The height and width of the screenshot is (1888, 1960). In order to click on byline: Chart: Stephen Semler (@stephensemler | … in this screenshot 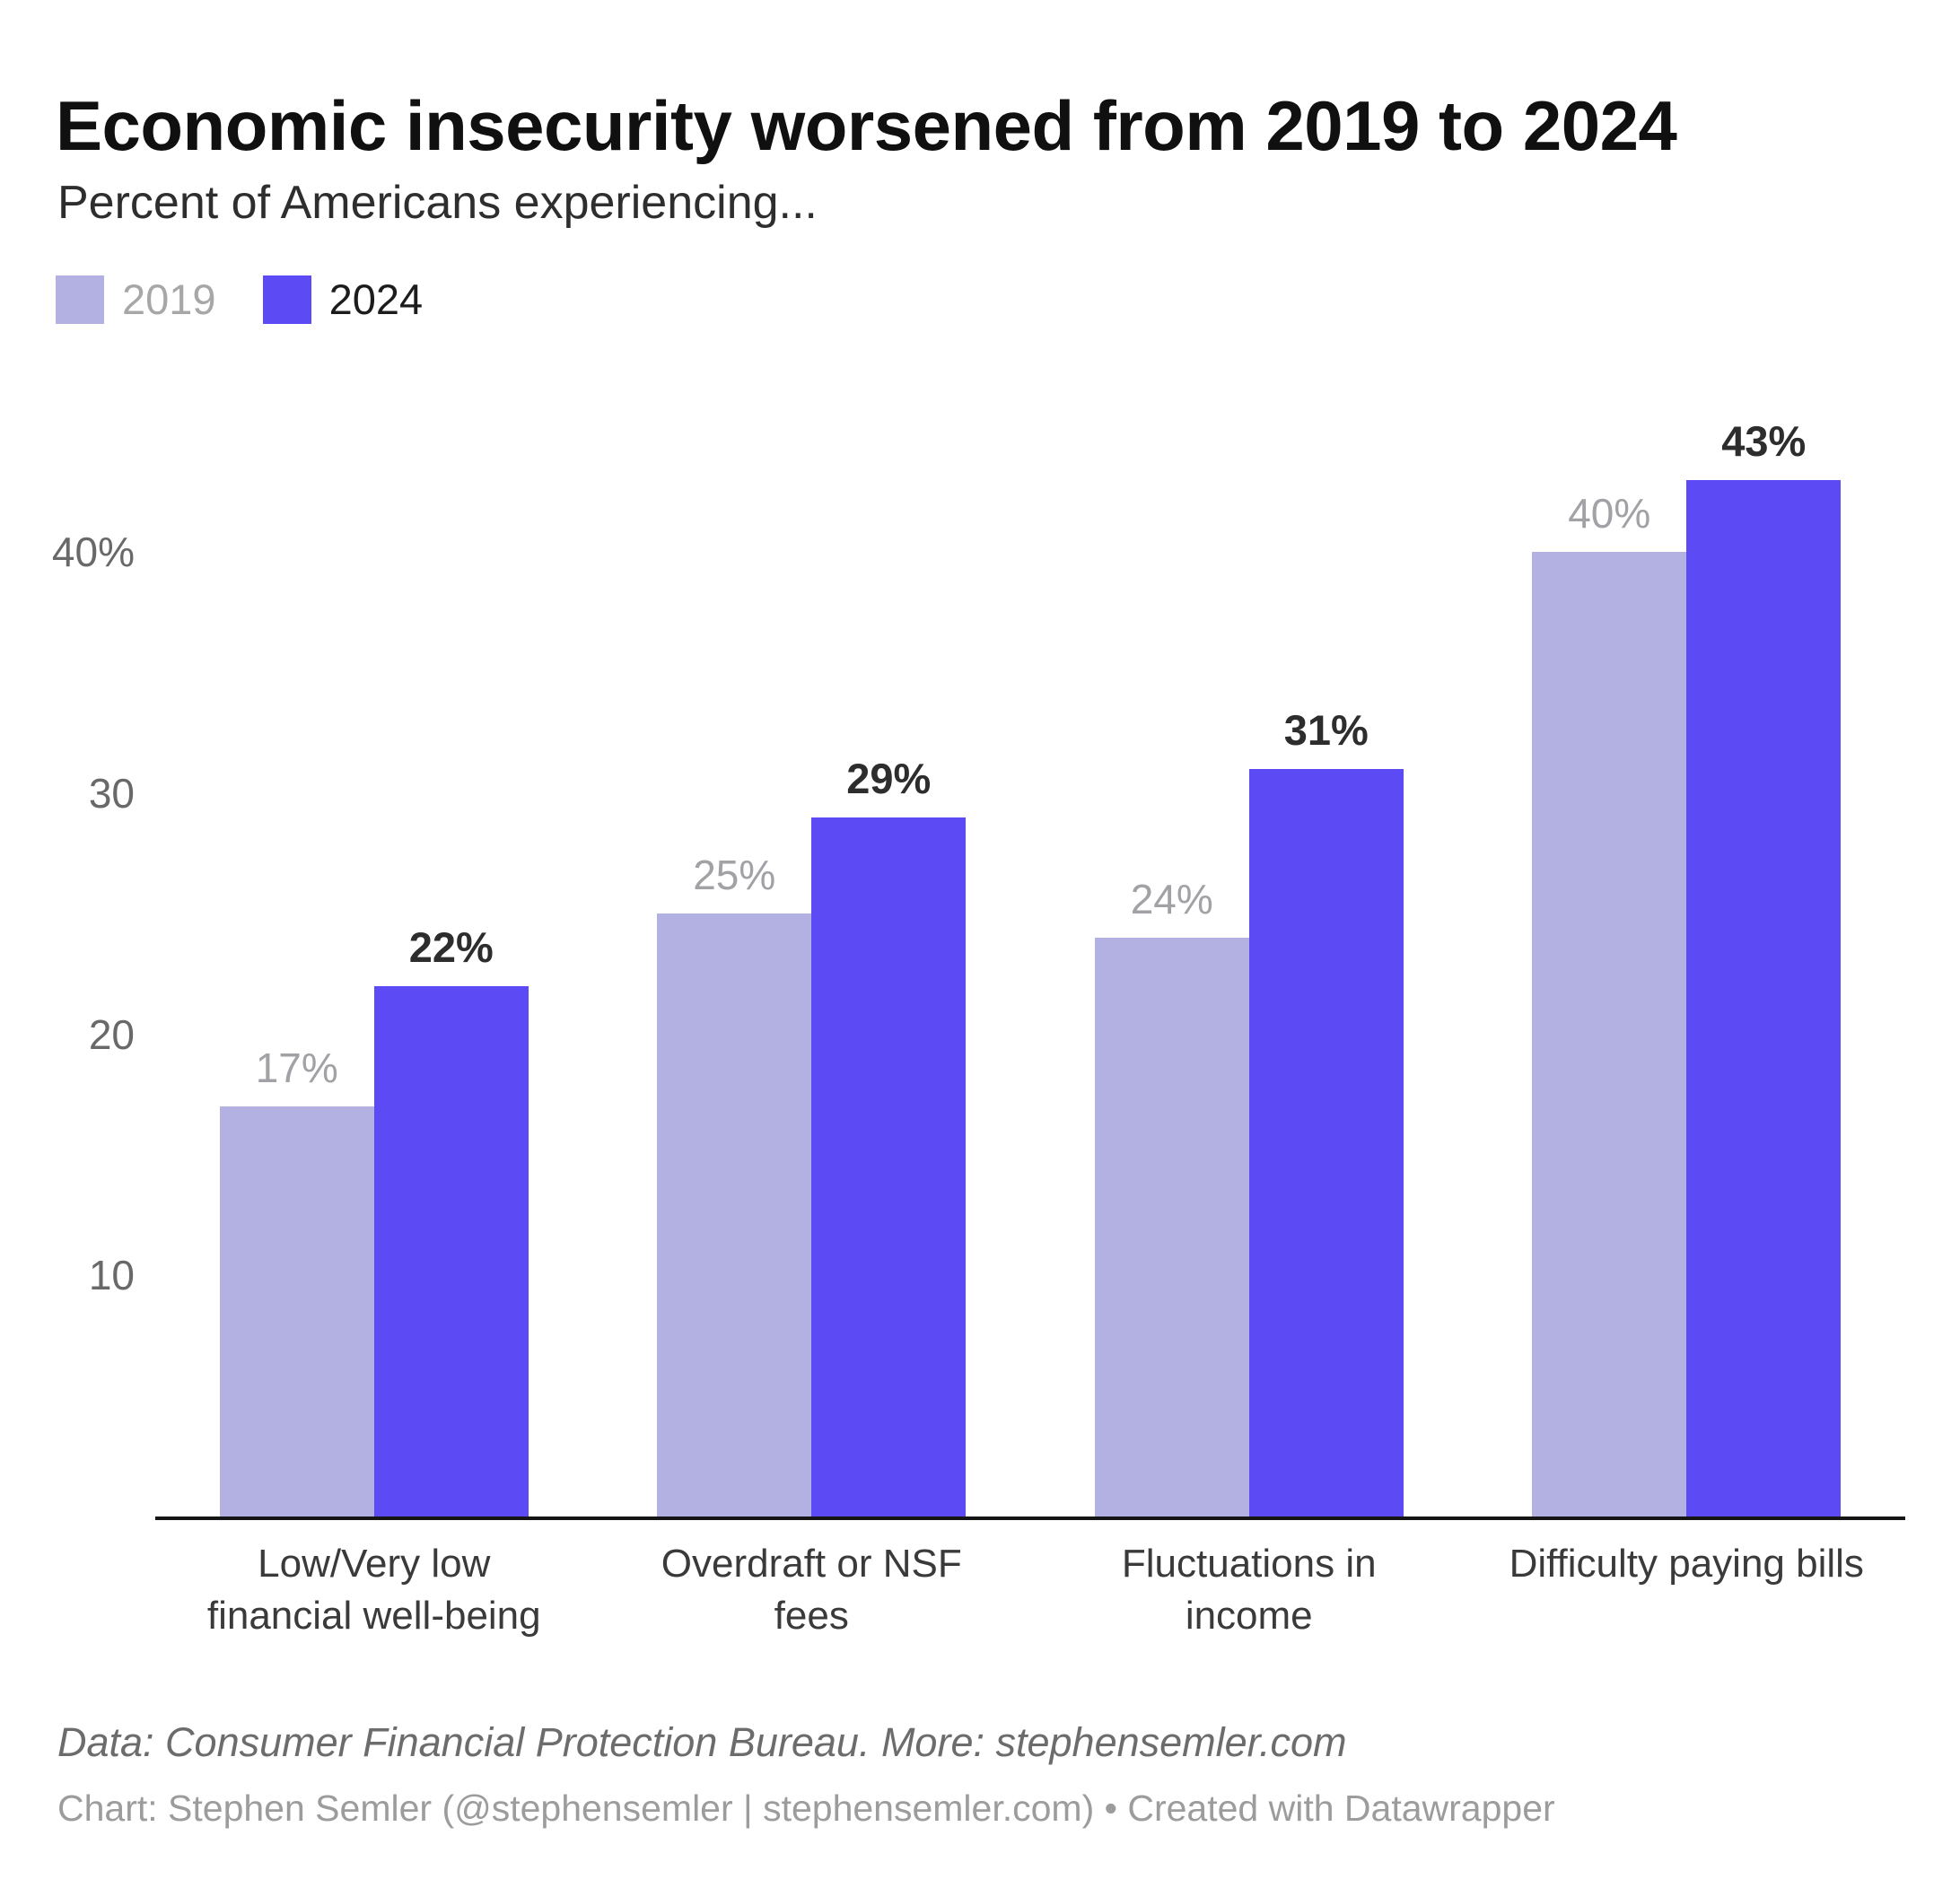, I will do `click(806, 1808)`.